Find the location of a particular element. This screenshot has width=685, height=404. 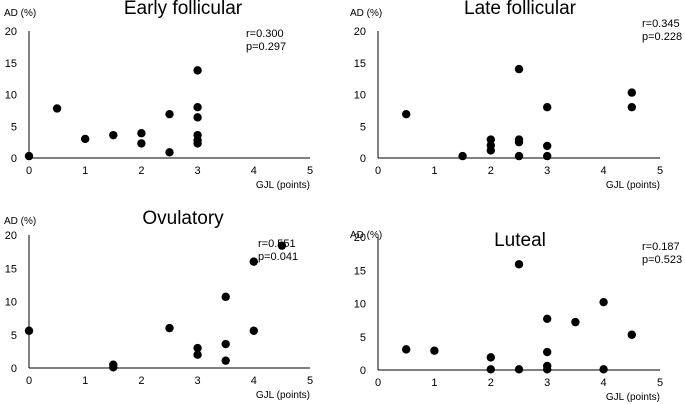

stat-annotation: p=0.041 is located at coordinates (278, 257).